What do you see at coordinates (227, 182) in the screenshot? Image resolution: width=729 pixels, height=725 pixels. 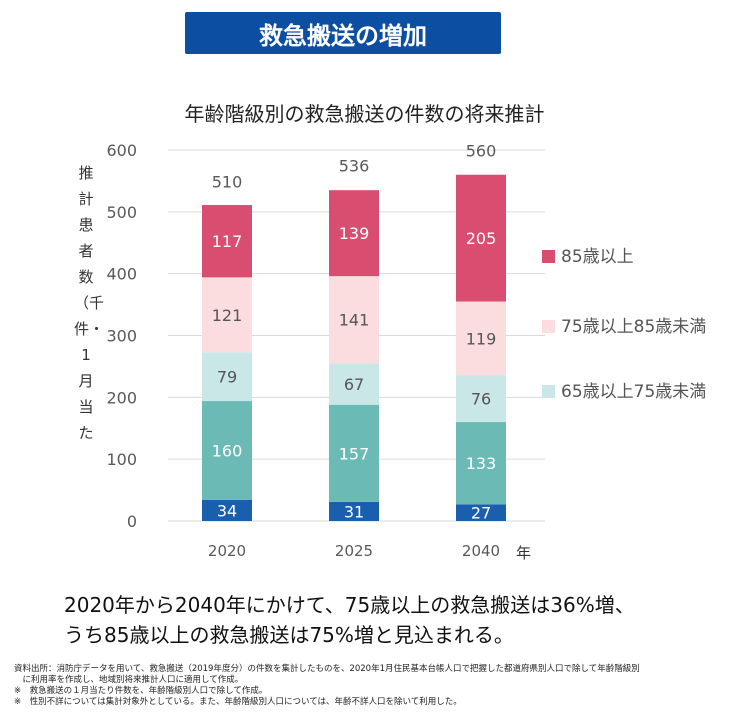 I see `total-label: 510` at bounding box center [227, 182].